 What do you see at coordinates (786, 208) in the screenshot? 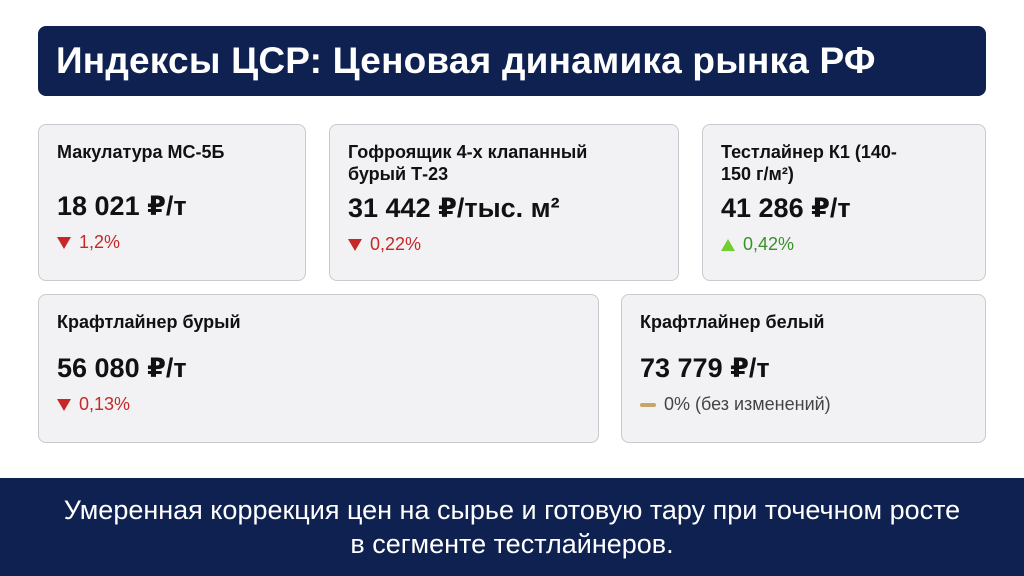
I see `card-value: 41 286 ₽/т` at bounding box center [786, 208].